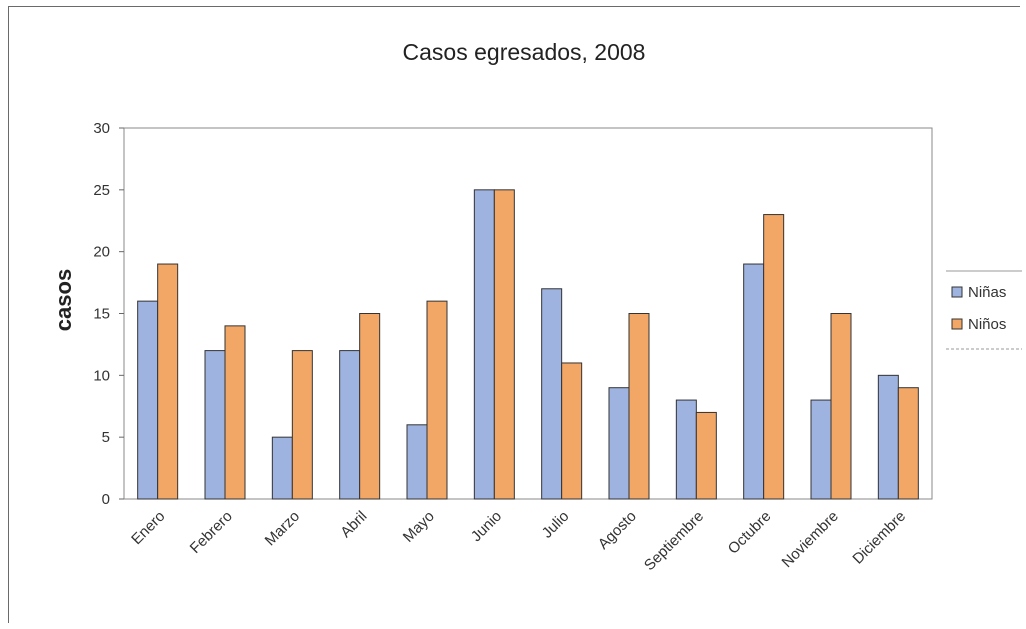 This screenshot has height=629, width=1026. Describe the element at coordinates (617, 530) in the screenshot. I see `x-tick-label: Agosto` at that location.